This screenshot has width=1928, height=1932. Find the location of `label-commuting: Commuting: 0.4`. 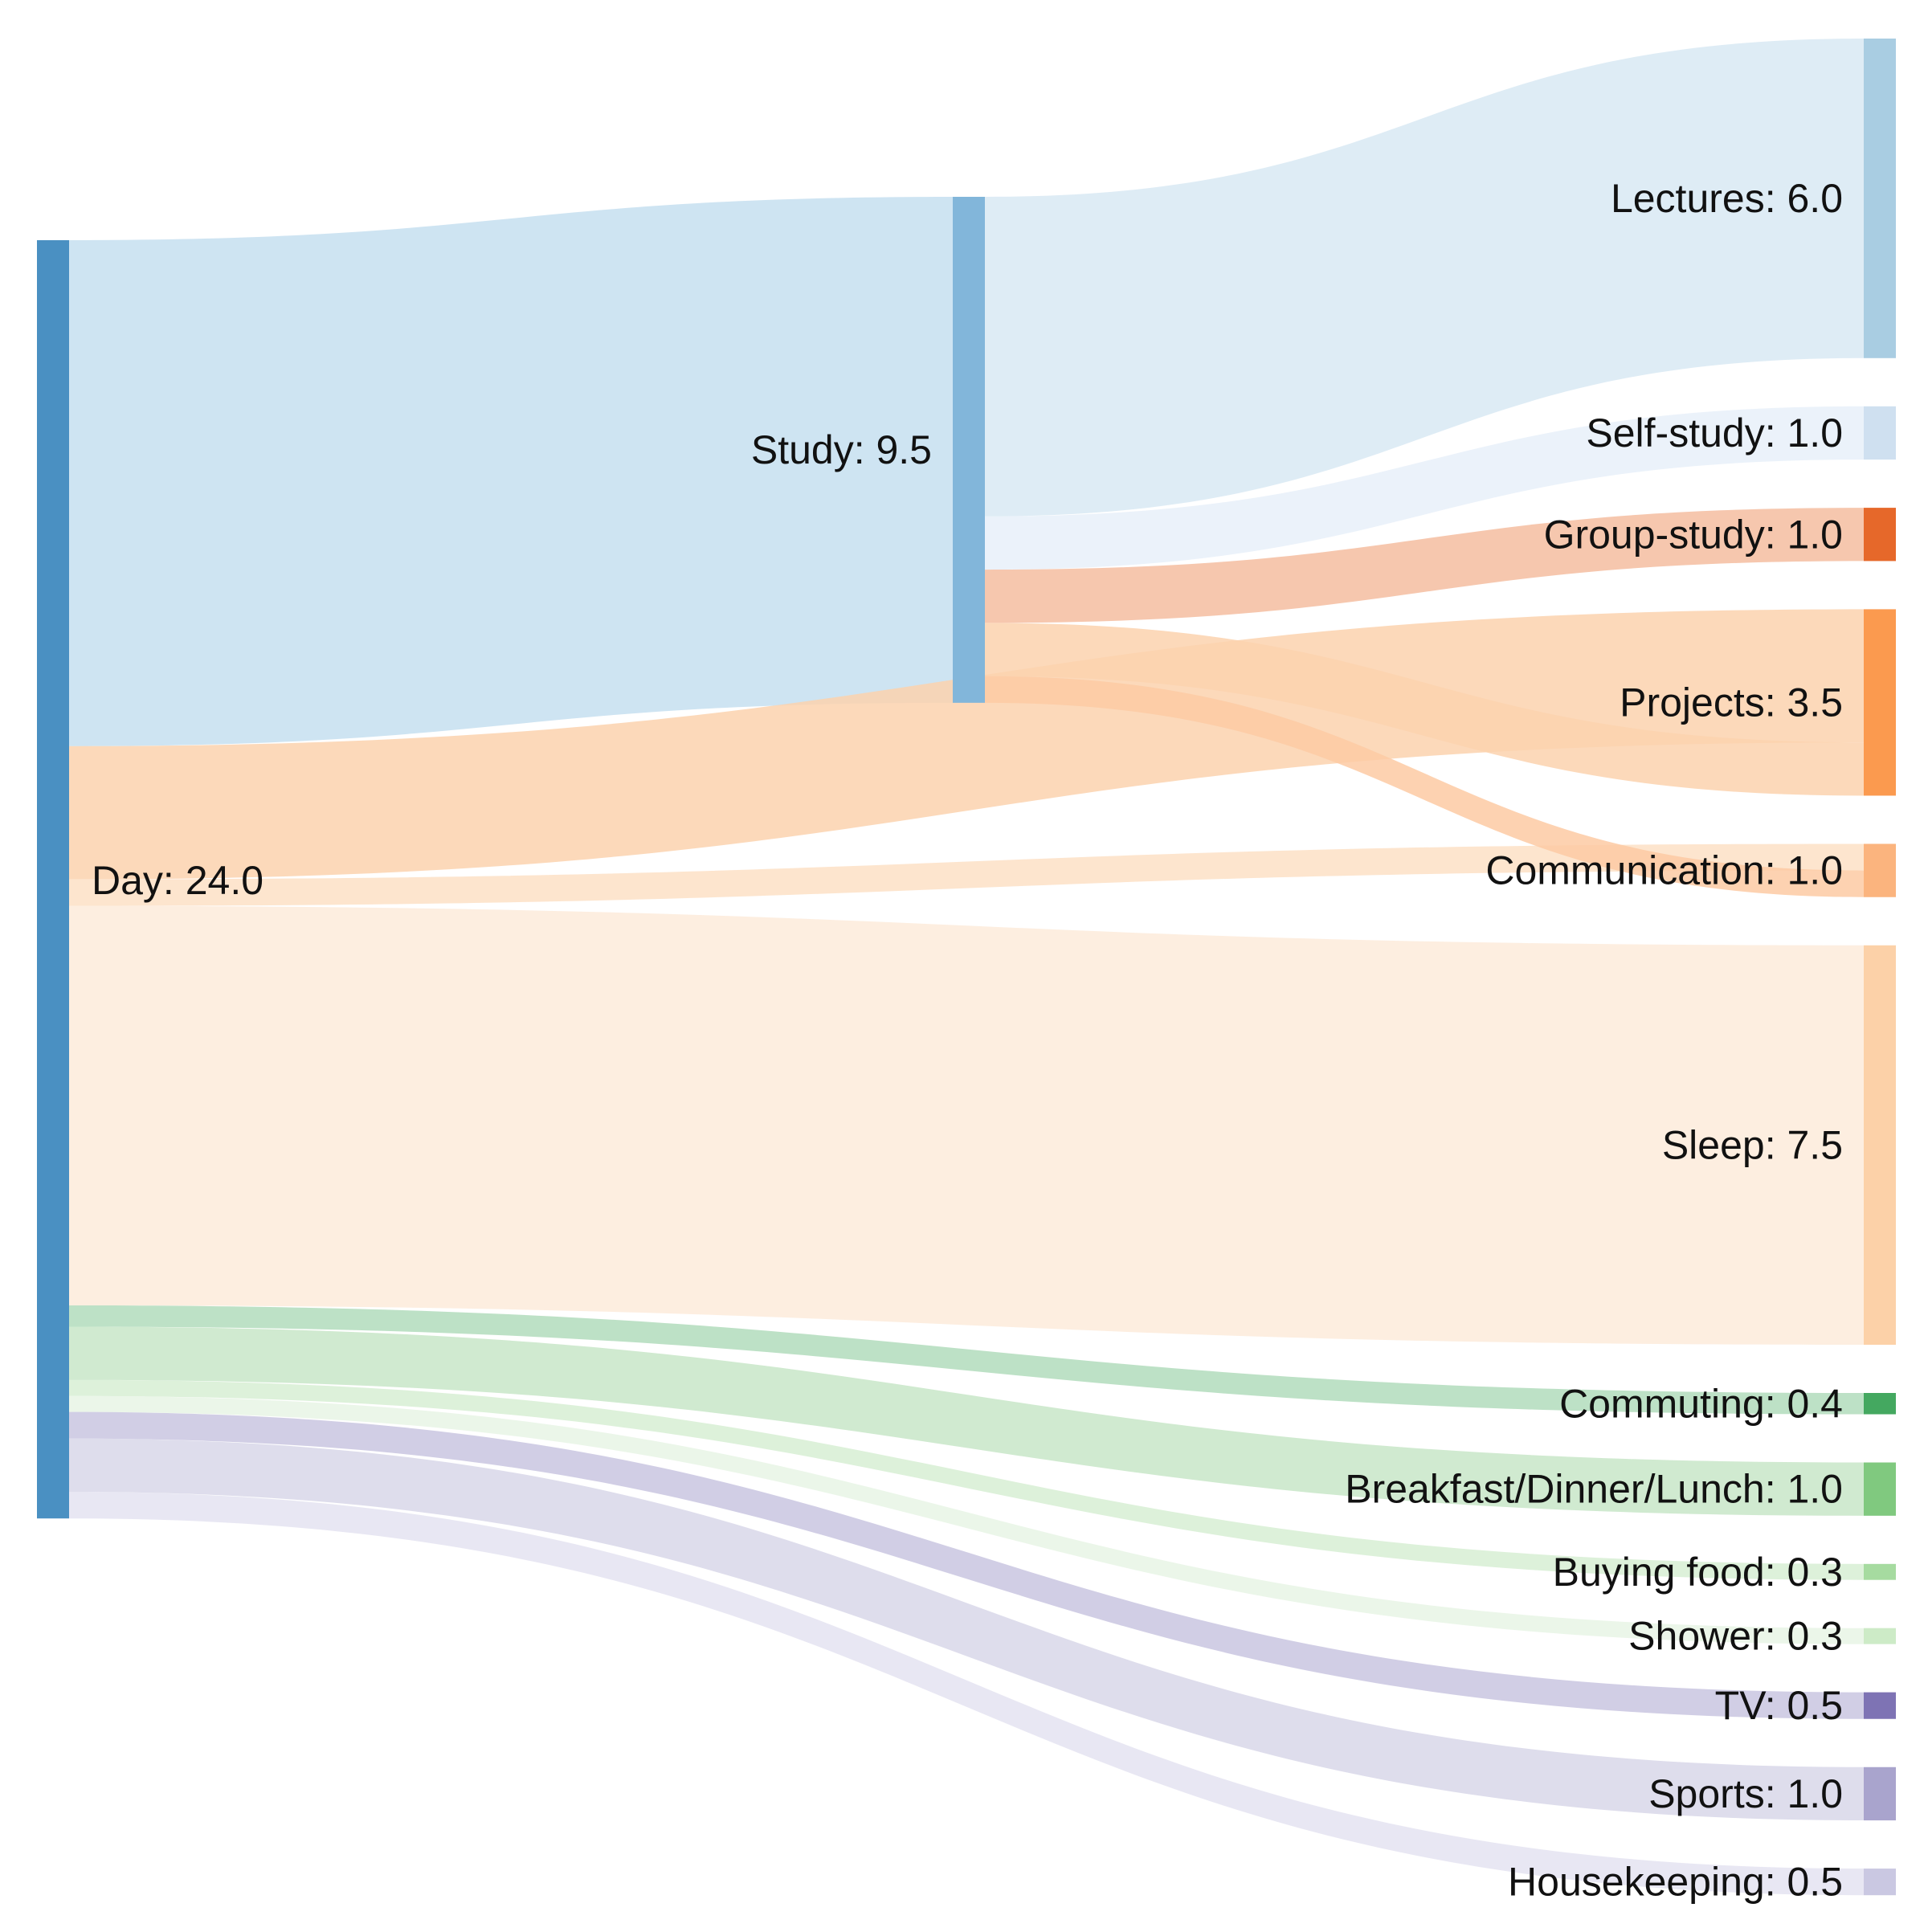

label-commuting: Commuting: 0.4 is located at coordinates (1701, 1403).